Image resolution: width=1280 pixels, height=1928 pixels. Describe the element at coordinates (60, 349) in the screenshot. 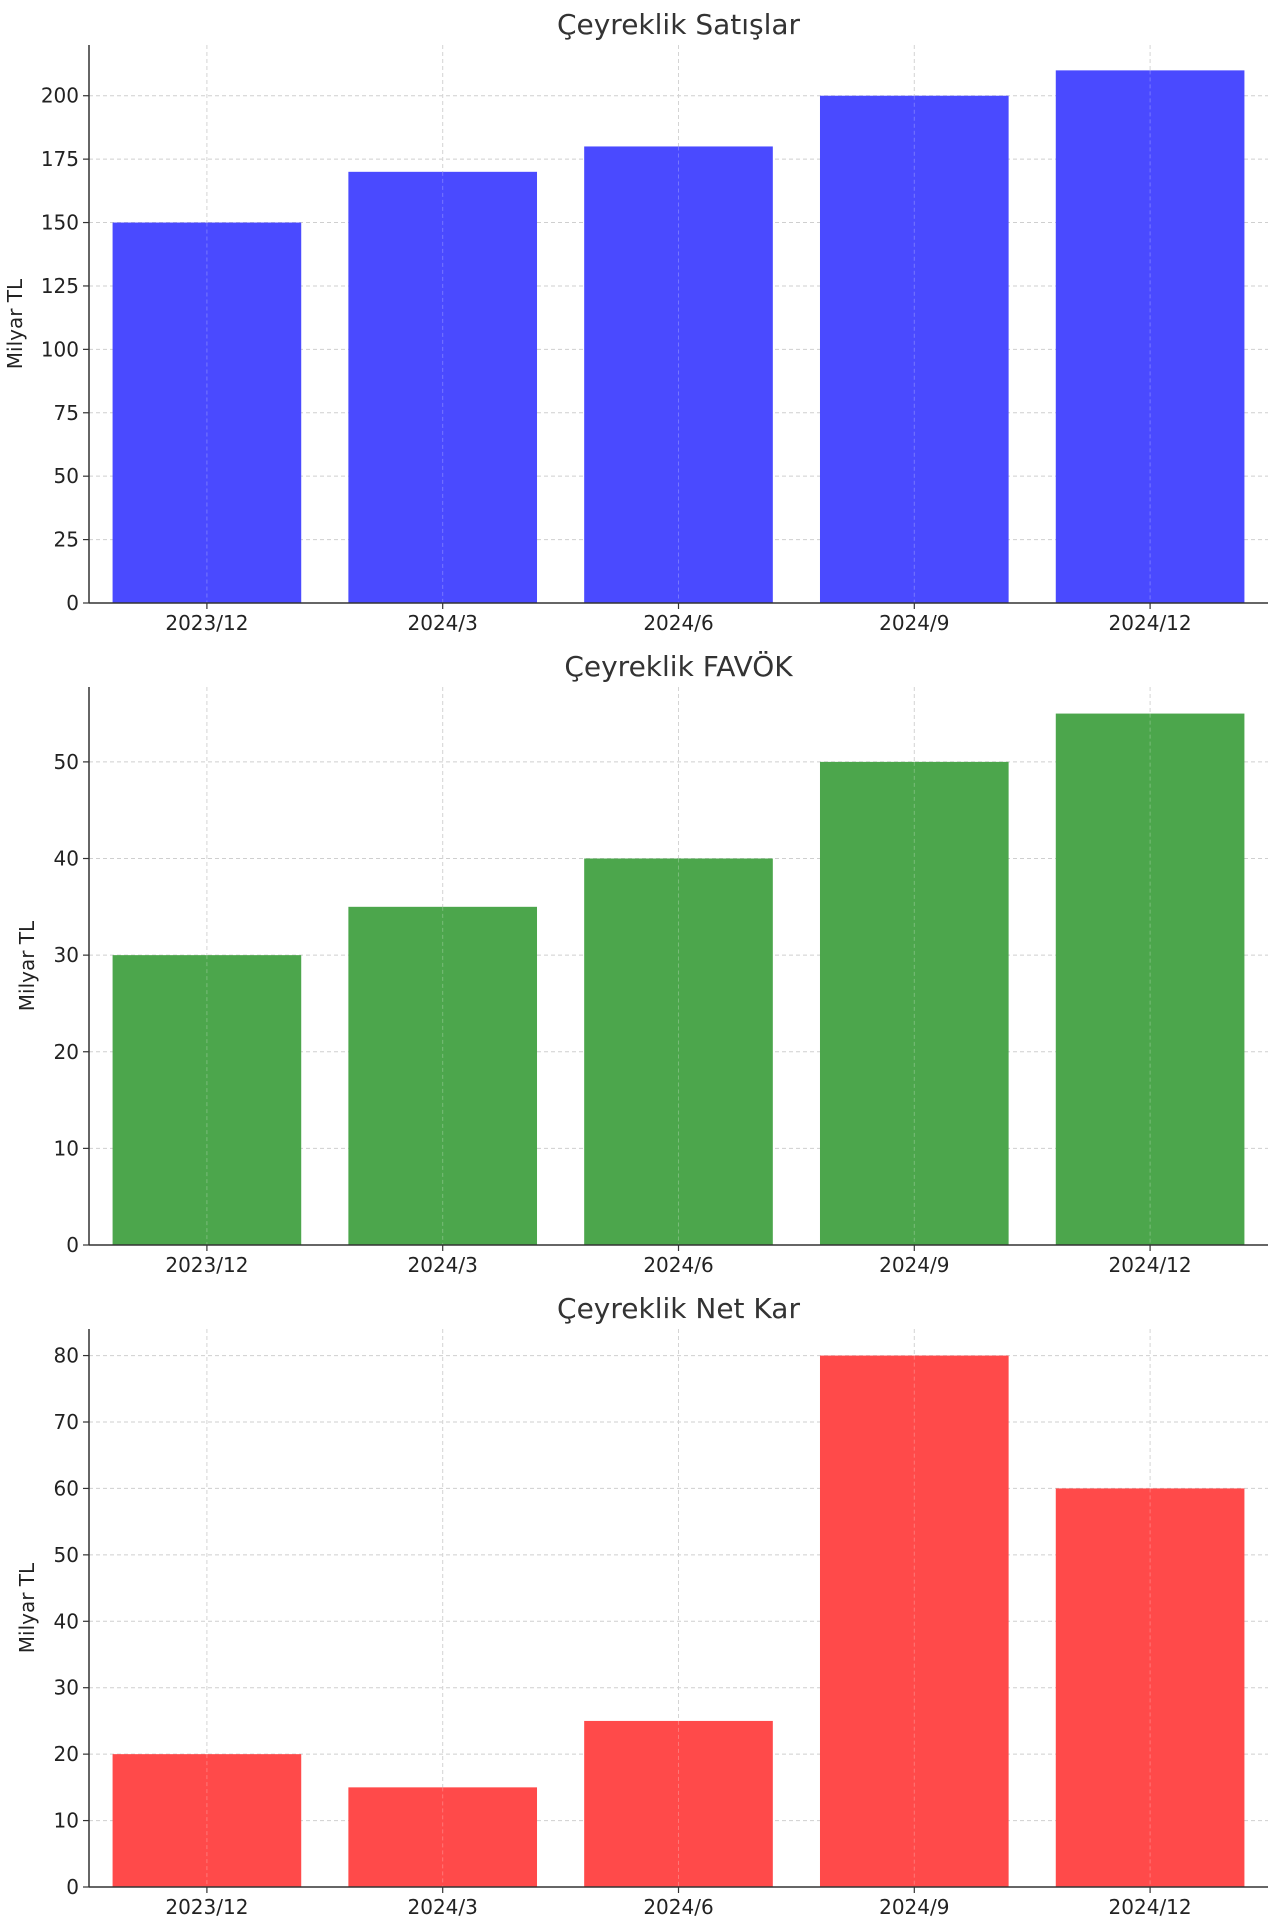

I see `y-tick-label: 100` at that location.